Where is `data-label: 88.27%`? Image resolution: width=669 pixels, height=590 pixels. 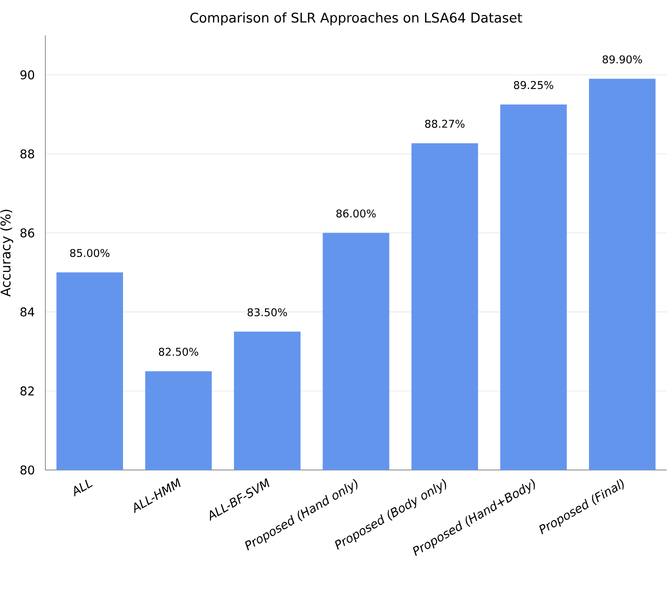
data-label: 88.27% is located at coordinates (444, 124).